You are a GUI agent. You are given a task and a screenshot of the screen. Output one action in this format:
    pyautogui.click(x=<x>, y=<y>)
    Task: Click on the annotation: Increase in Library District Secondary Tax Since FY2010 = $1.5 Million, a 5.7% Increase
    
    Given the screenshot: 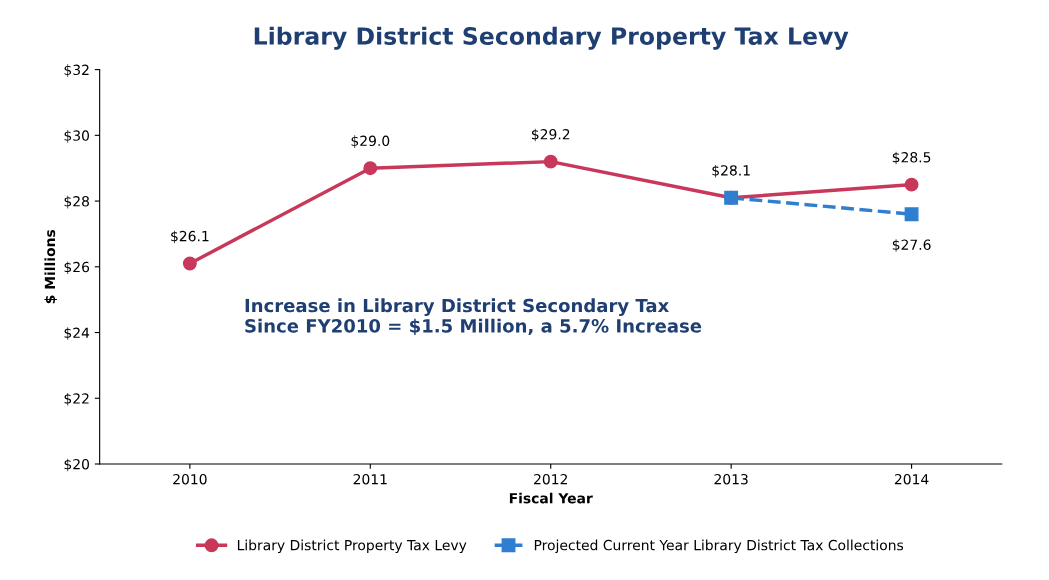 What is the action you would take?
    pyautogui.click(x=473, y=317)
    